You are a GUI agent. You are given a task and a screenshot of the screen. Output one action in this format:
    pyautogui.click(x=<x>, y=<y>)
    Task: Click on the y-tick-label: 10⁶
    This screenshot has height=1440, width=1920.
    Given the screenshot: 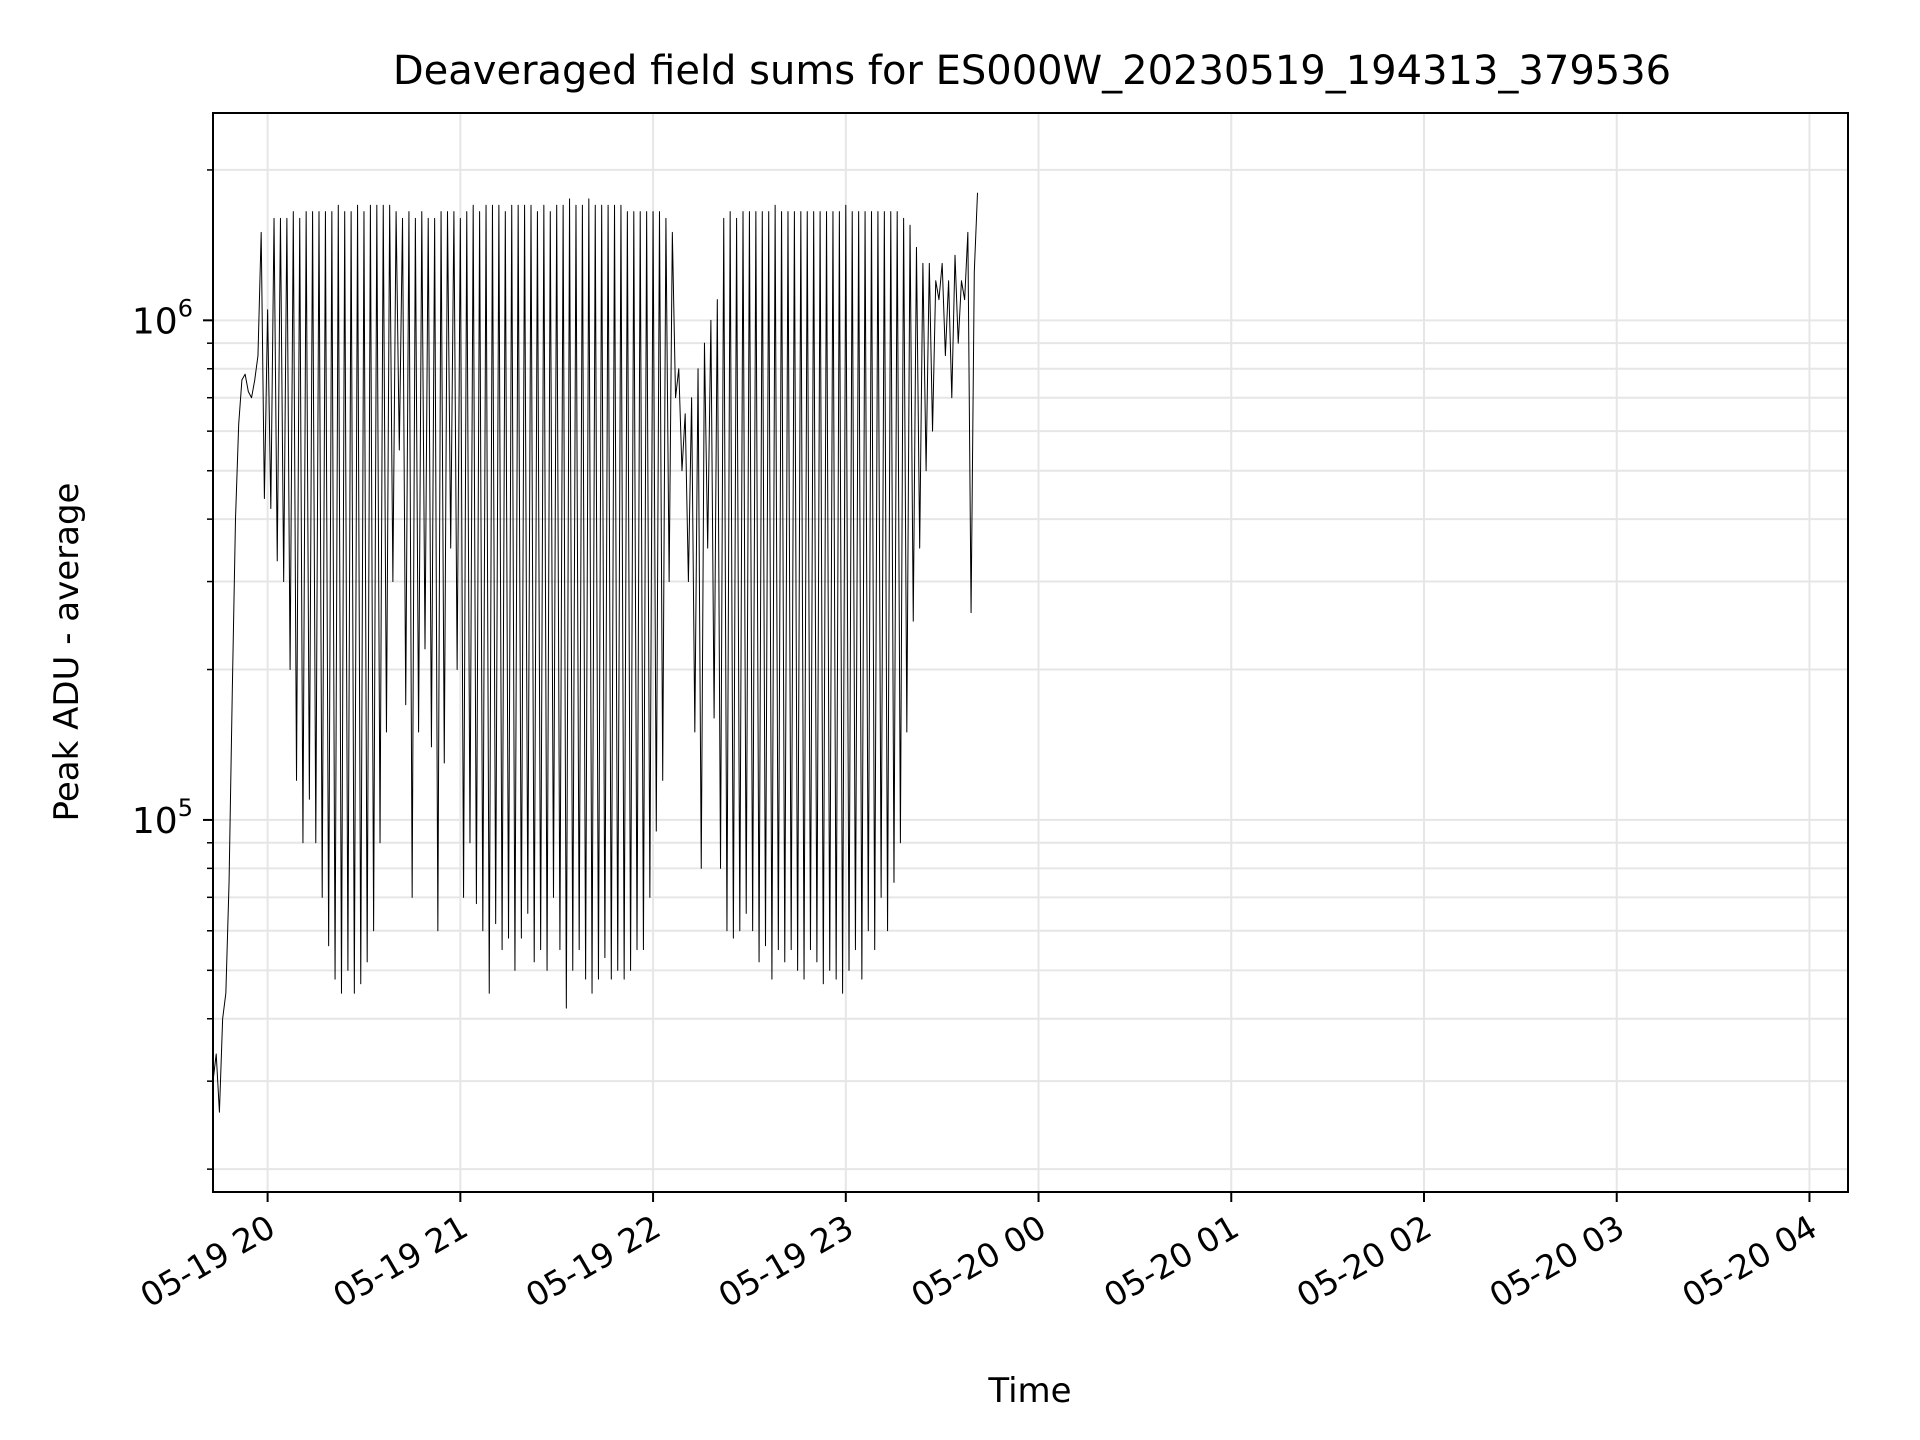 What is the action you would take?
    pyautogui.click(x=162, y=318)
    